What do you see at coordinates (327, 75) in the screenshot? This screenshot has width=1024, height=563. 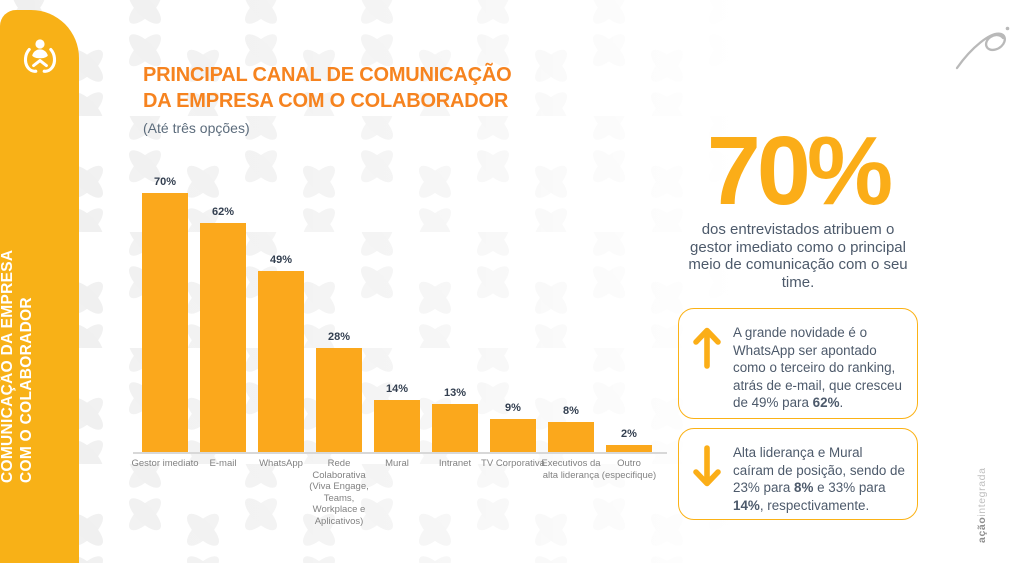 I see `page-title-line1: PRINCIPAL CANAL DE COMUNICAÇÃO` at bounding box center [327, 75].